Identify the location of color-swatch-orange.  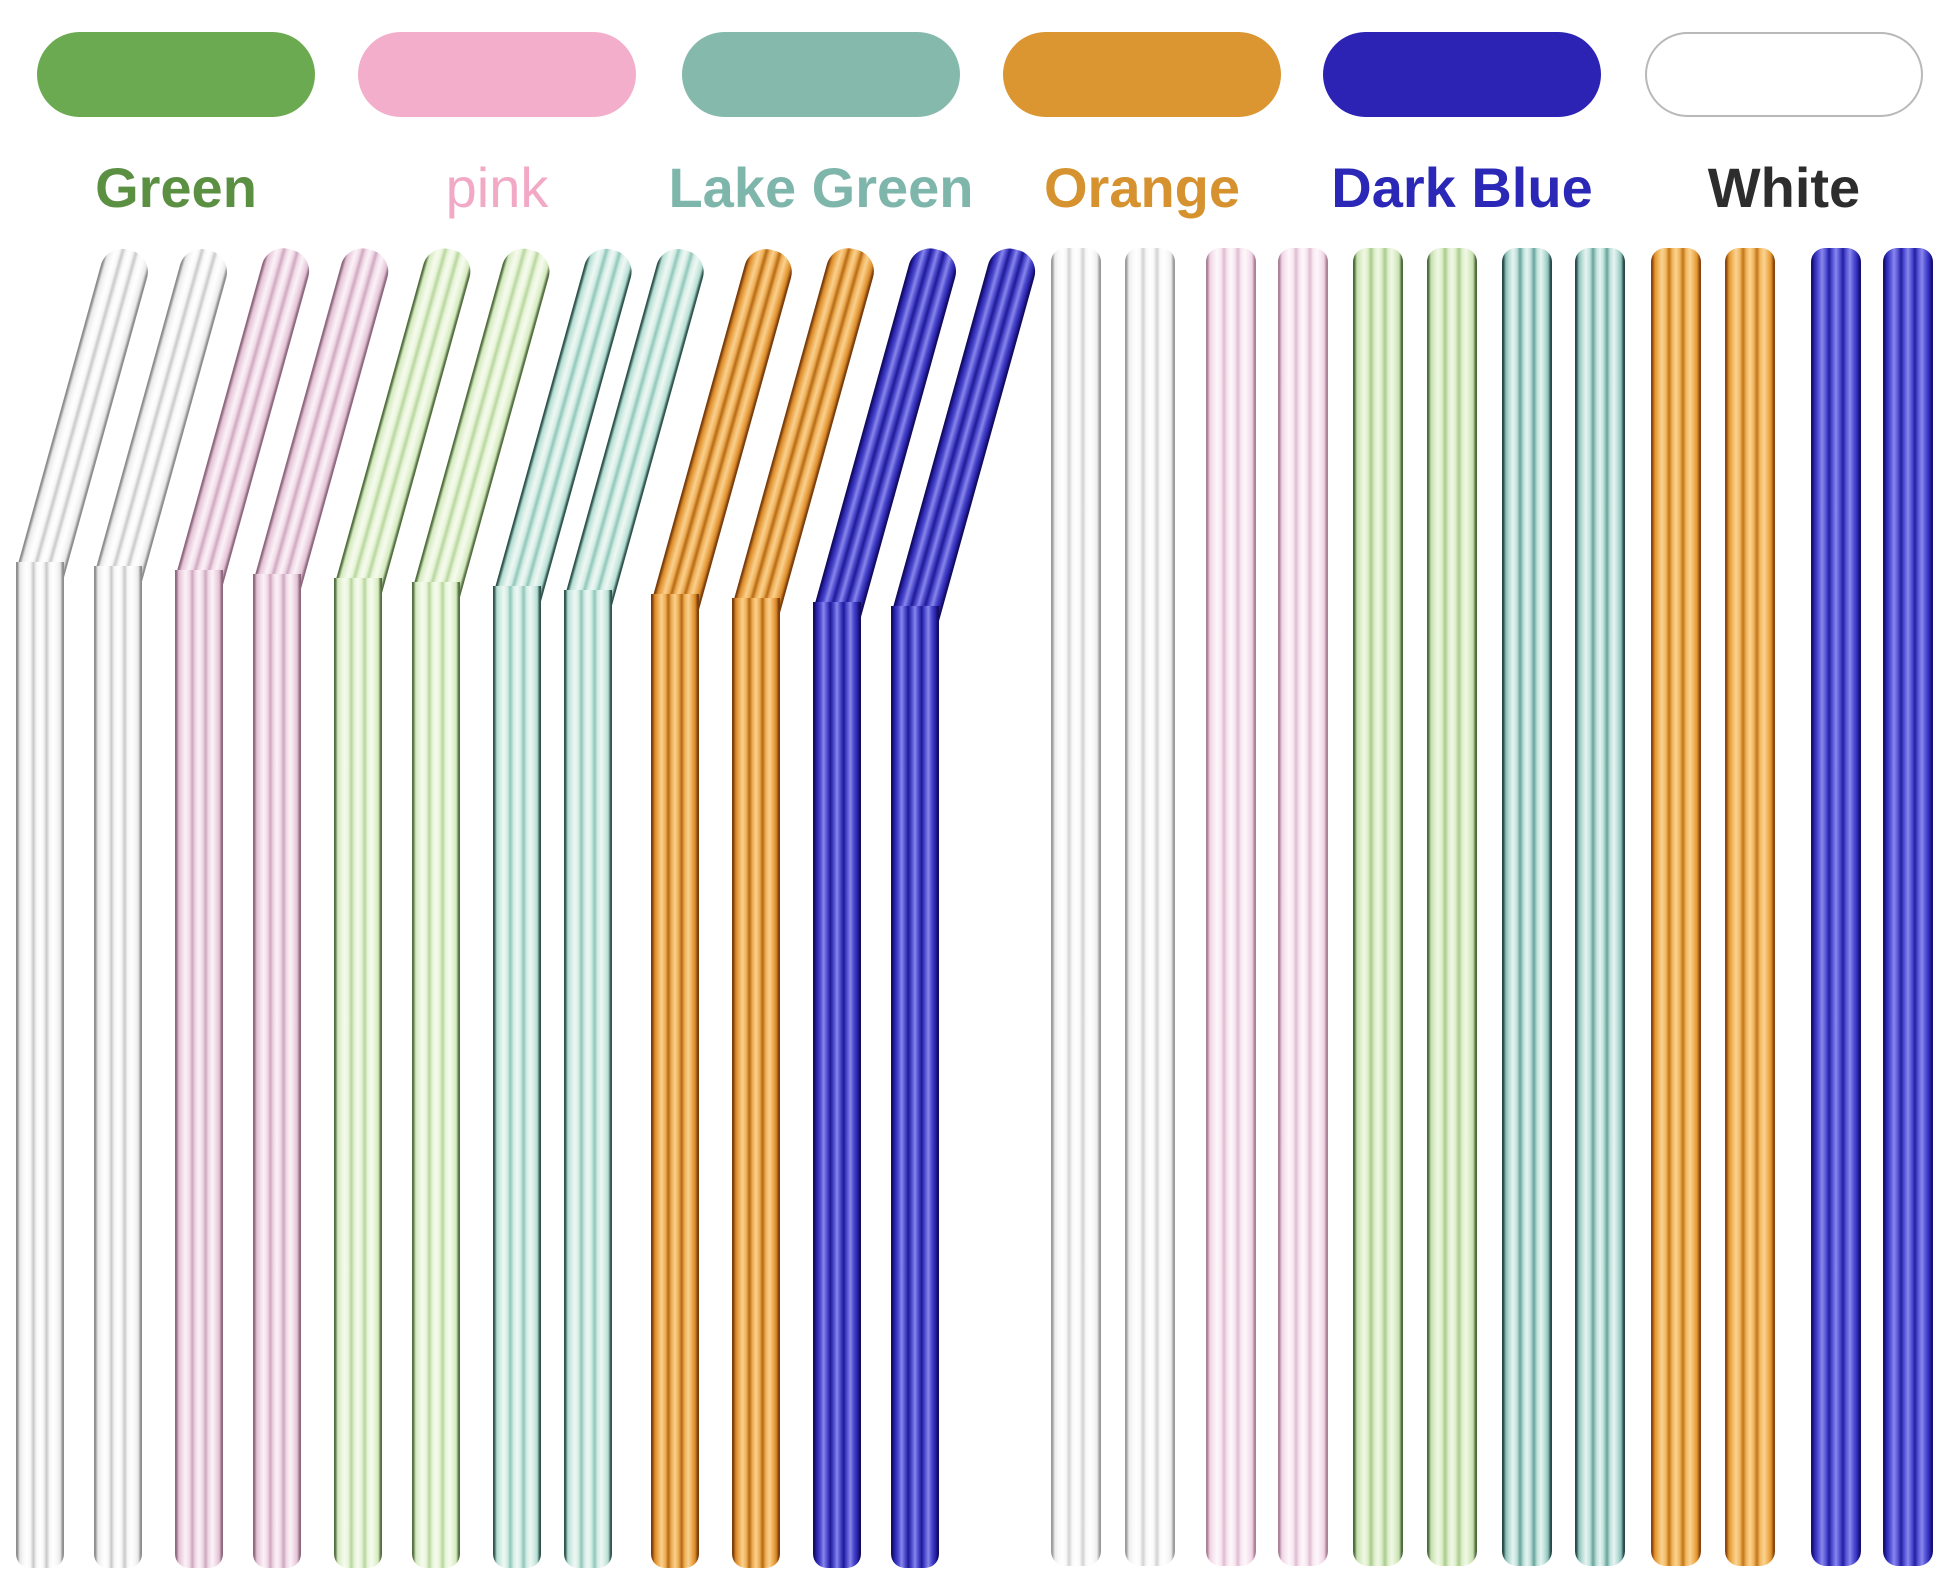
(1142, 74).